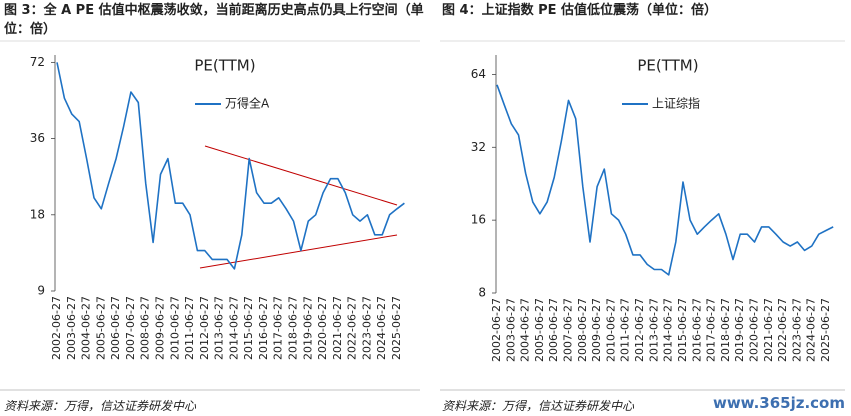 This screenshot has width=851, height=416. Describe the element at coordinates (37, 62) in the screenshot. I see `y-tick-label: 72` at that location.